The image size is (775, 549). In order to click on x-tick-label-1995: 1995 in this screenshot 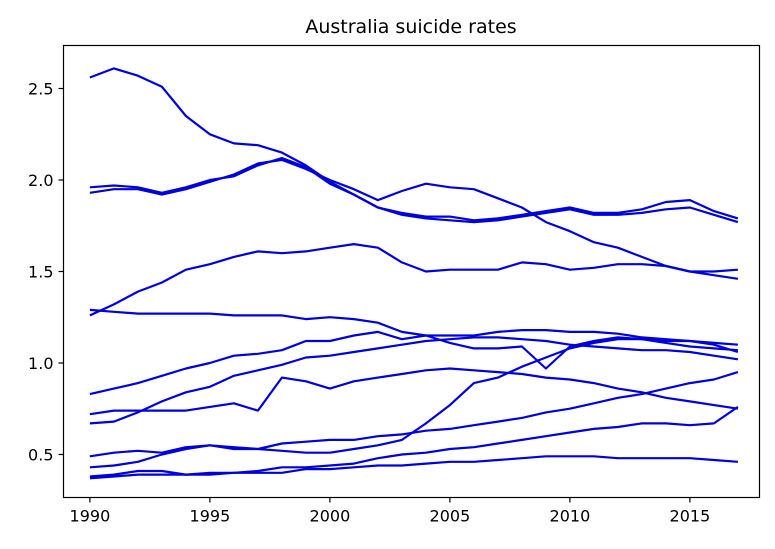, I will do `click(210, 516)`.